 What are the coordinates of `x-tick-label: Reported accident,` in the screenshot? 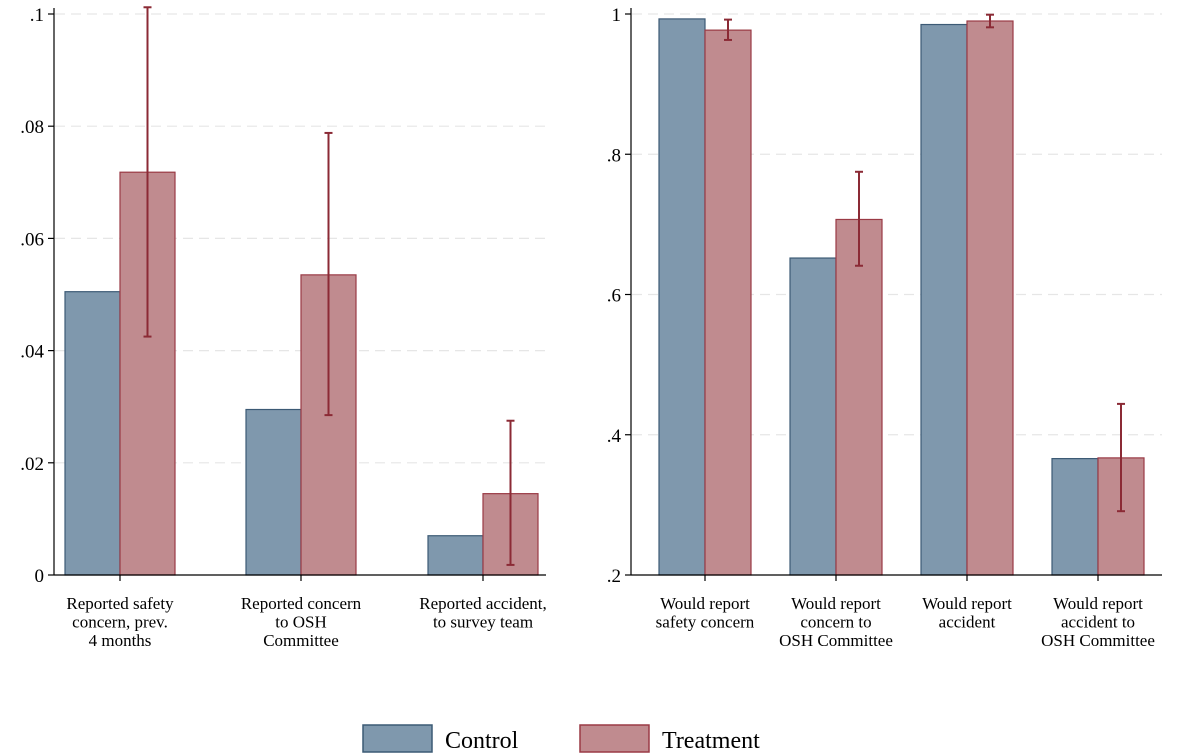 It's located at (482, 603).